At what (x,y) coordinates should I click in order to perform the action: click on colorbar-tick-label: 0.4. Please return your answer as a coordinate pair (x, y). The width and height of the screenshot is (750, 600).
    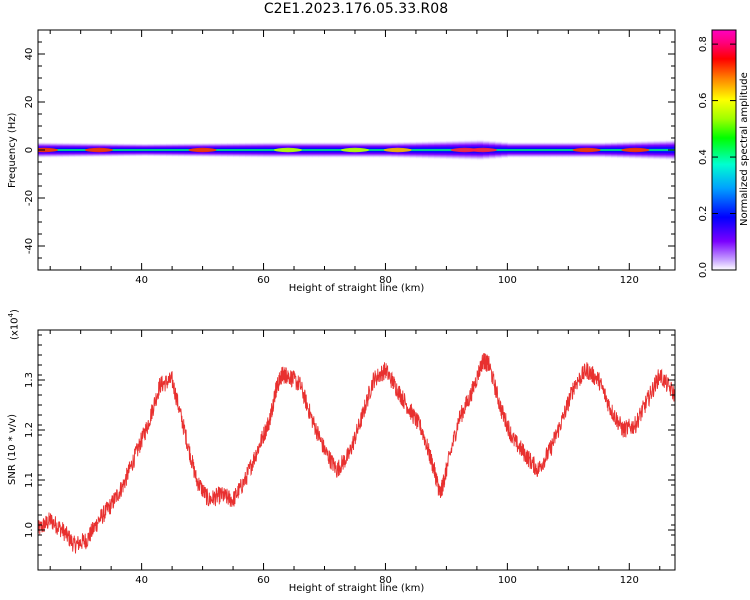
    Looking at the image, I should click on (703, 157).